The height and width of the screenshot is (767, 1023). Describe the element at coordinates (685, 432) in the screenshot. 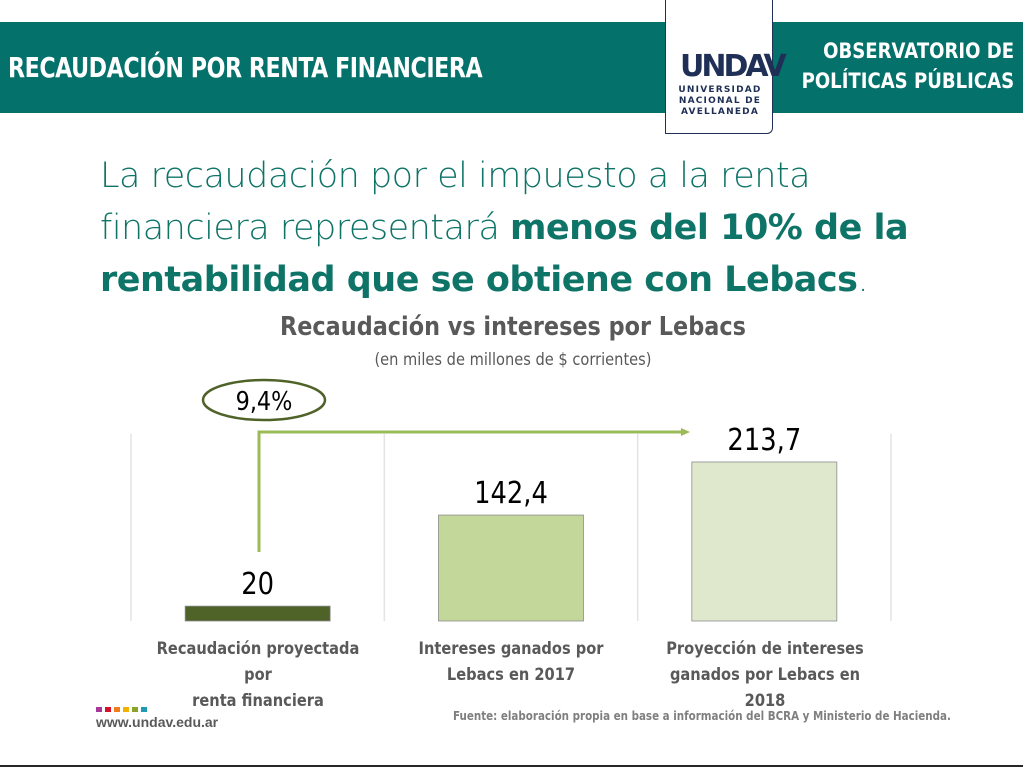

I see `annotation-arrowhead` at that location.